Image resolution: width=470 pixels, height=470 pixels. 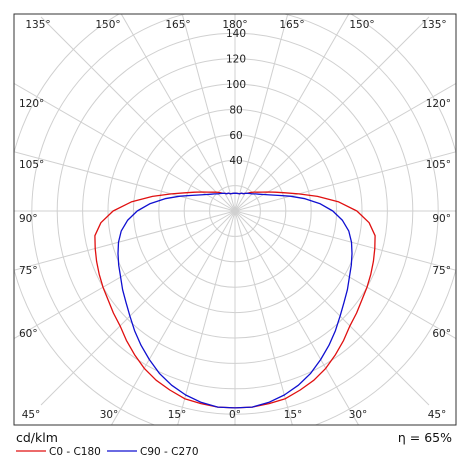 I want to click on radial-tick-label-40: 40, so click(x=235, y=161).